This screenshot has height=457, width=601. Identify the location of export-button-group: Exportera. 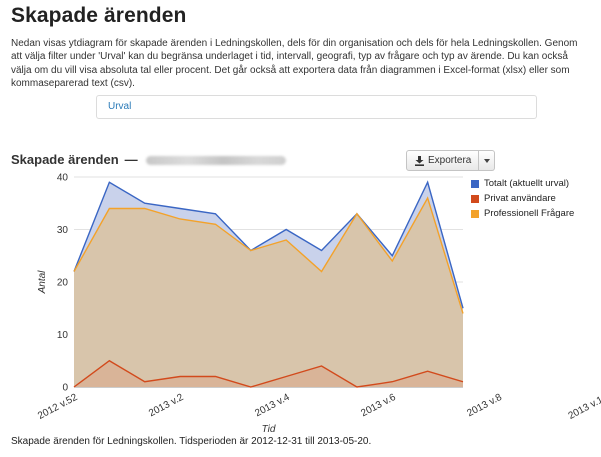
(451, 160).